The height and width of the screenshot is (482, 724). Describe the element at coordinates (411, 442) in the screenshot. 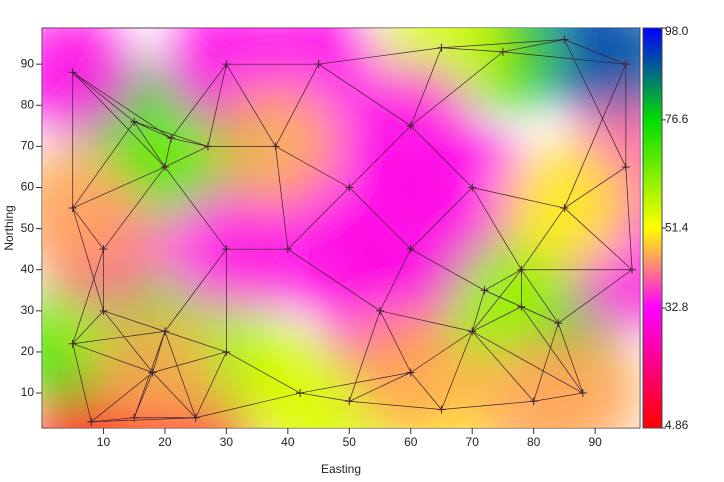

I see `x-tick-label: 60` at that location.